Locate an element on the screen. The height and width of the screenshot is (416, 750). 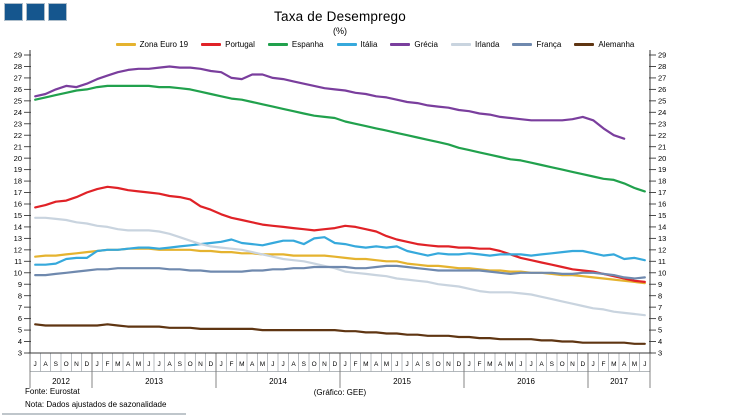
cropped-bottom-line is located at coordinates (94, 414).